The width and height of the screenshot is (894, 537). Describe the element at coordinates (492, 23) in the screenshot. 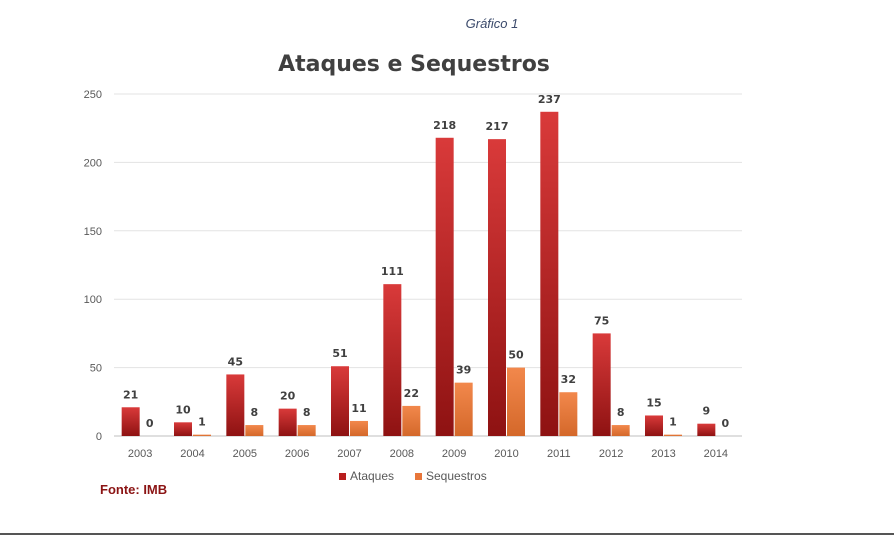

I see `figure-caption: Gráfico 1` at that location.